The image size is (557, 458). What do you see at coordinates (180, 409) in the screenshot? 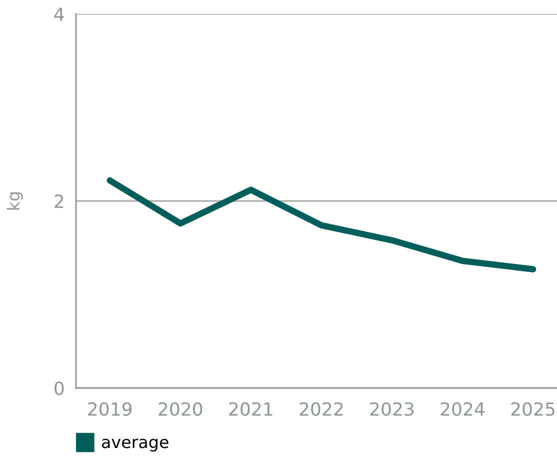
I see `x-tick-label: 2020` at bounding box center [180, 409].